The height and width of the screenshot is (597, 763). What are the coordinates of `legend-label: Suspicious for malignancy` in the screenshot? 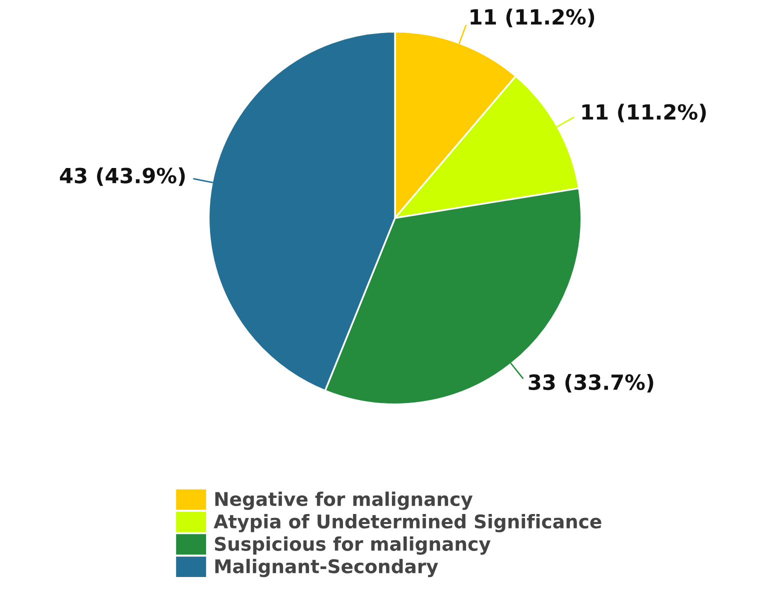 It's located at (352, 545).